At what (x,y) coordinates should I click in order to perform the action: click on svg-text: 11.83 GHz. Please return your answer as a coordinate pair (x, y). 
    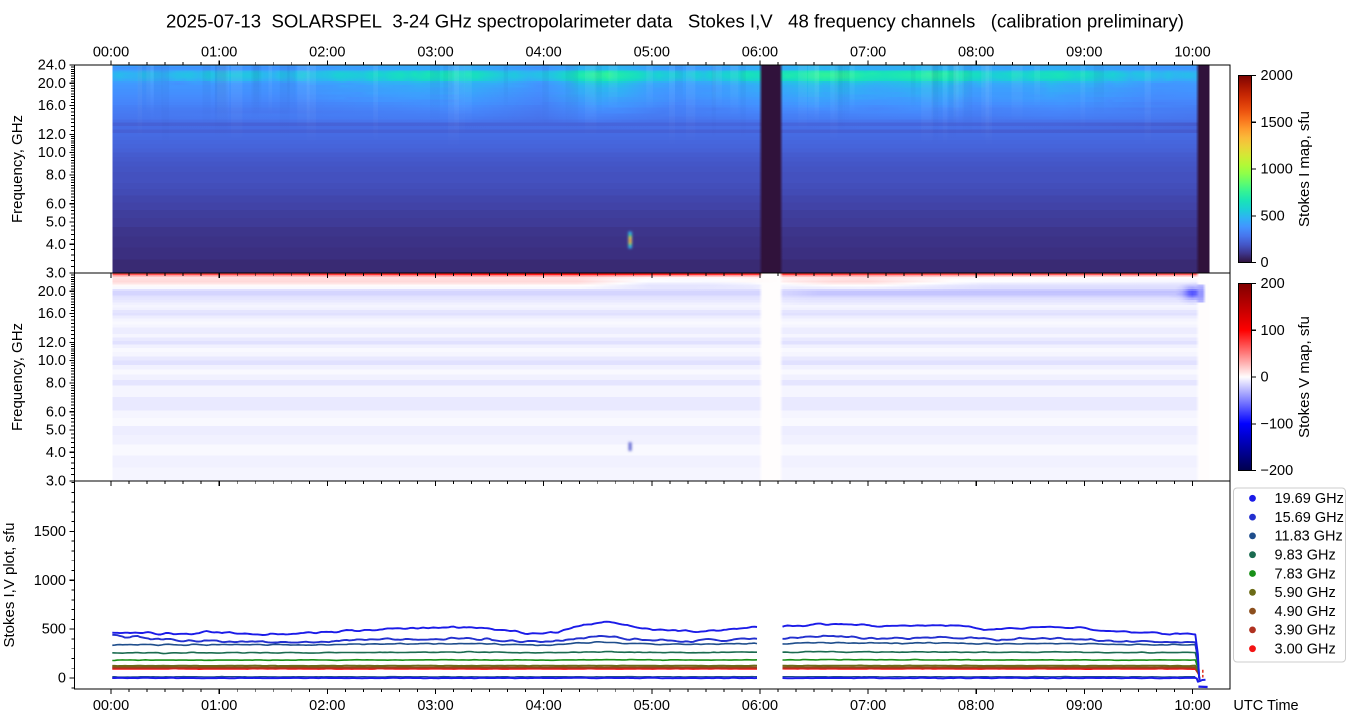
    Looking at the image, I should click on (1309, 537).